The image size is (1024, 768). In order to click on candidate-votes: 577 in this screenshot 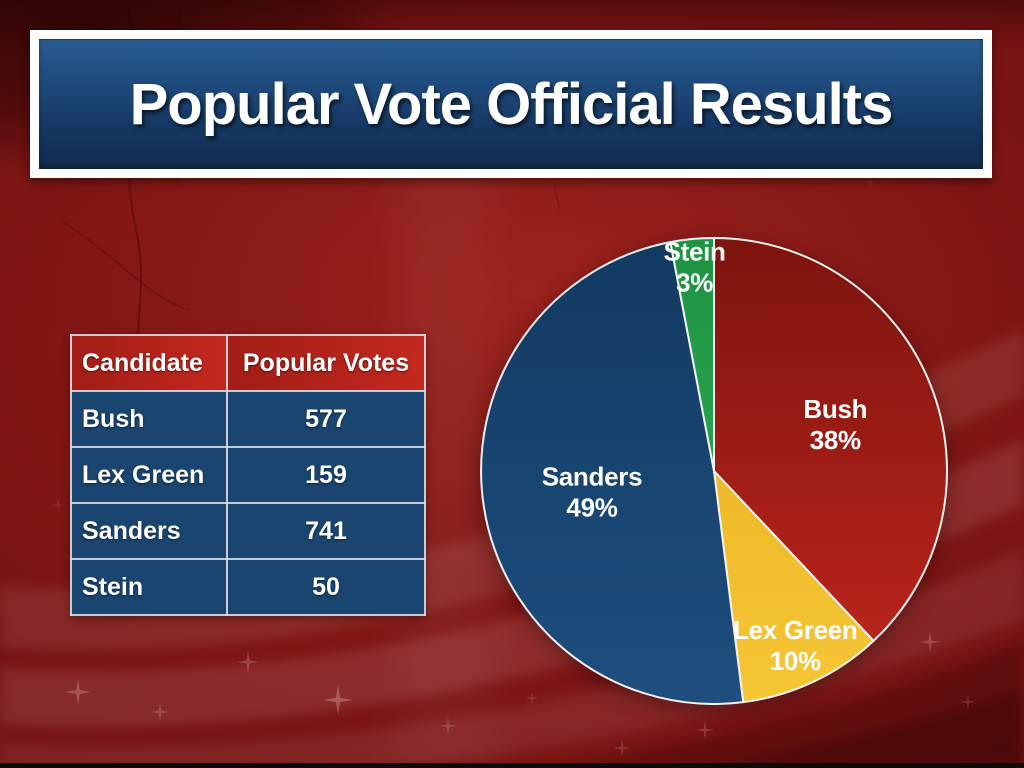, I will do `click(326, 419)`.